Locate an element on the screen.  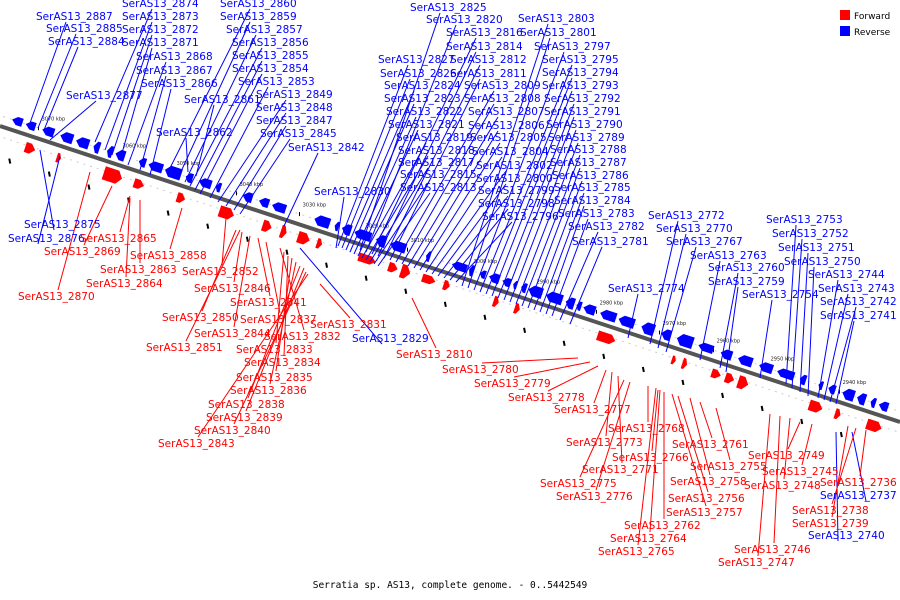
reverse-gene-label: SerAS13_2830 is located at coordinates (352, 192).